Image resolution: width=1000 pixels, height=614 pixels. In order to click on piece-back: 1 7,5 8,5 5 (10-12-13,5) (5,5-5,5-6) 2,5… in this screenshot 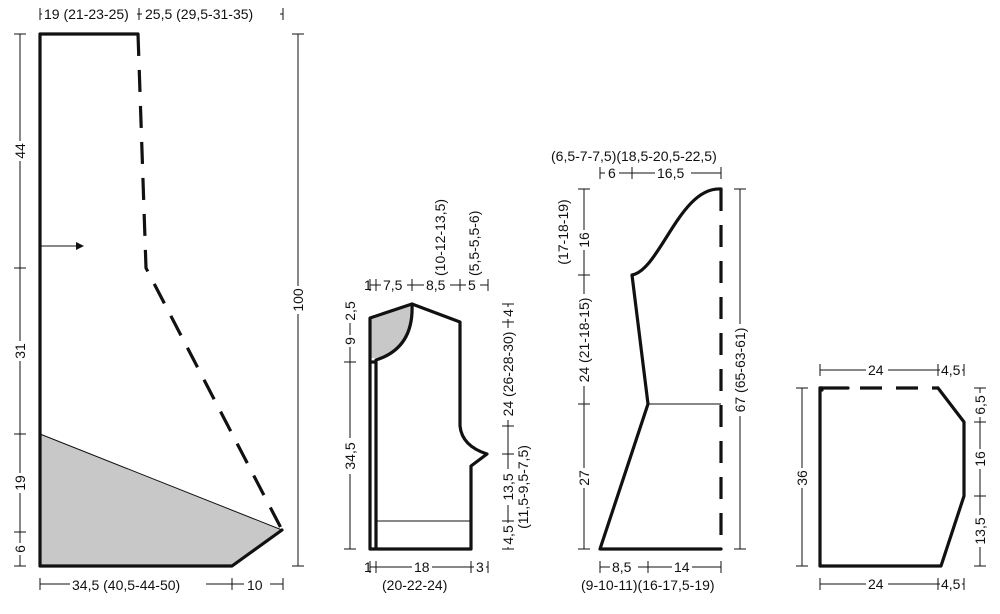, I will do `click(436, 396)`.